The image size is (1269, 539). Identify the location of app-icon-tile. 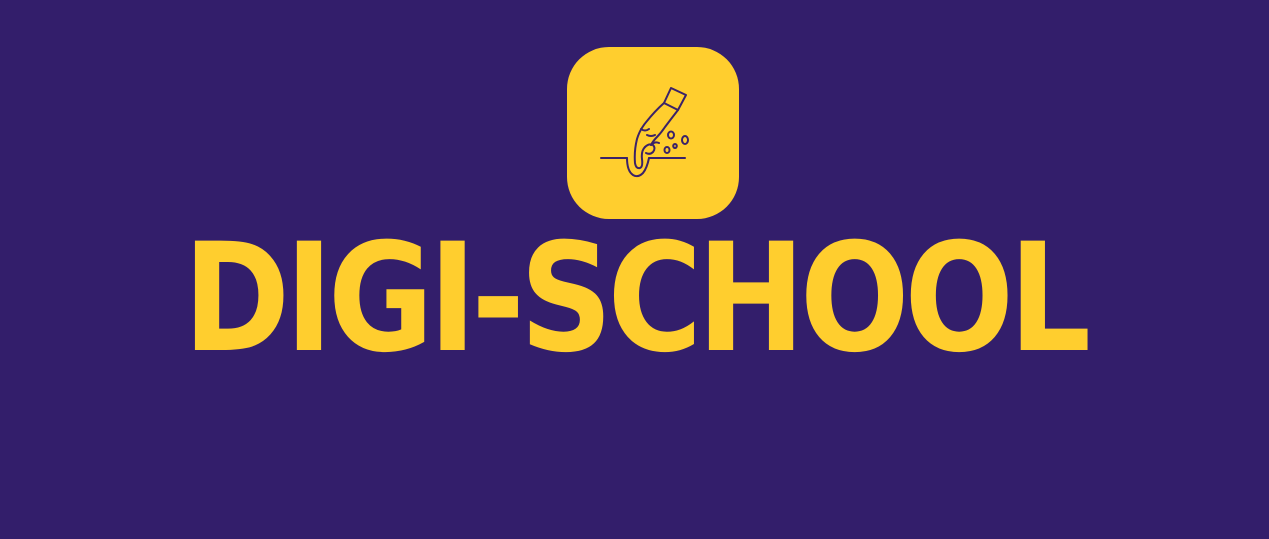
(653, 133).